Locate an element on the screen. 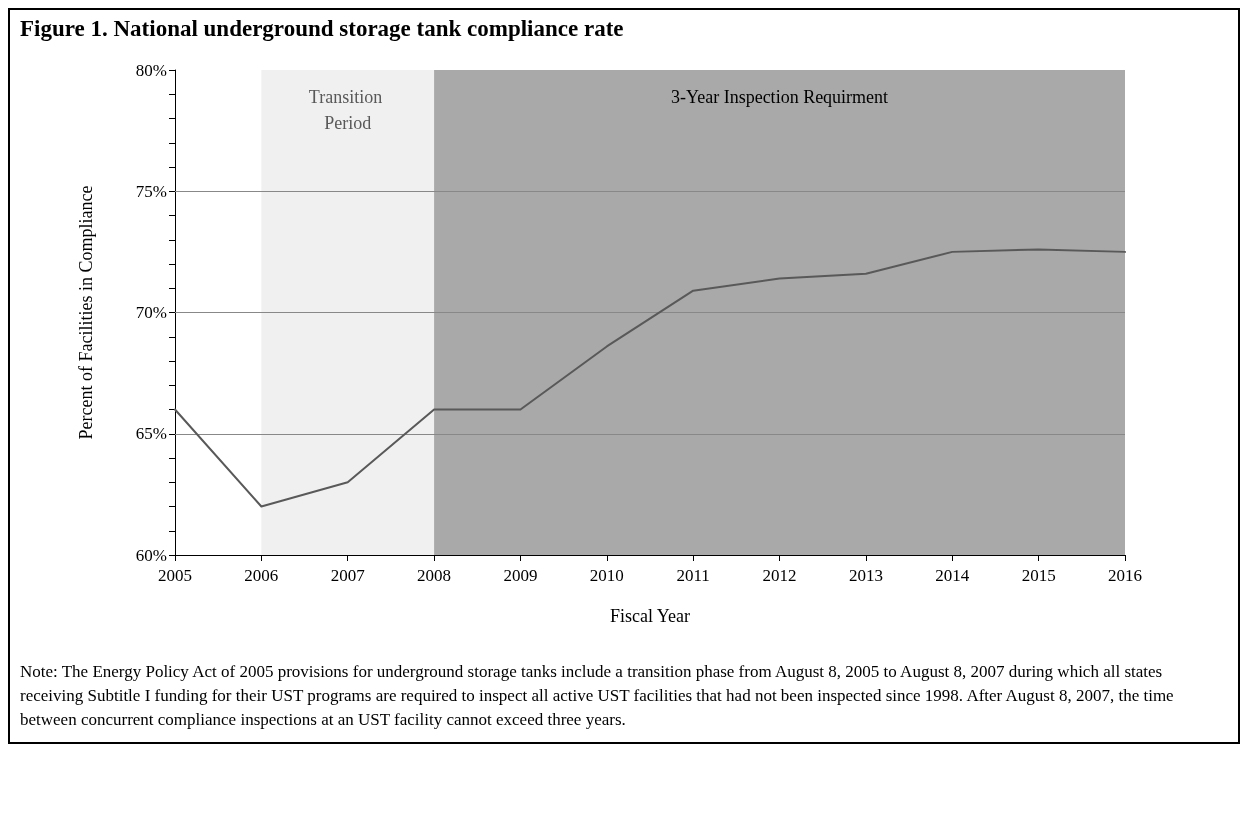  y-axis-title: Percent of Facilities in Compliance is located at coordinates (86, 312).